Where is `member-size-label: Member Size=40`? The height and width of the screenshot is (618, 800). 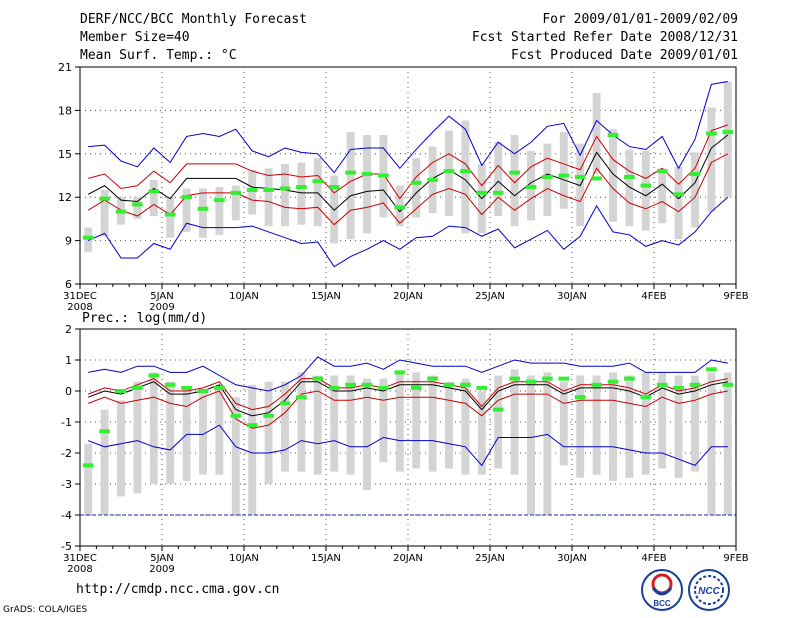
member-size-label: Member Size=40 is located at coordinates (135, 37).